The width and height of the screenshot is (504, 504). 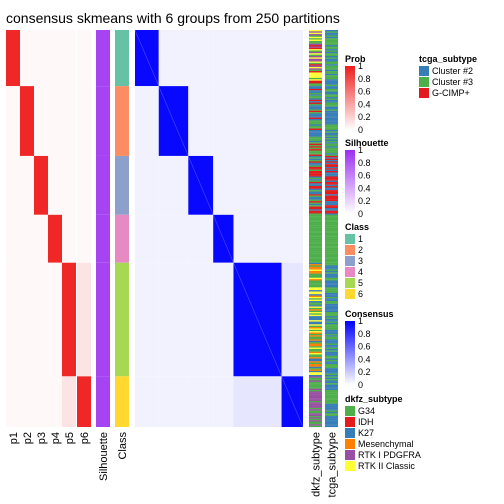 What do you see at coordinates (364, 372) in the screenshot?
I see `legend-consensus-tick: 0.2` at bounding box center [364, 372].